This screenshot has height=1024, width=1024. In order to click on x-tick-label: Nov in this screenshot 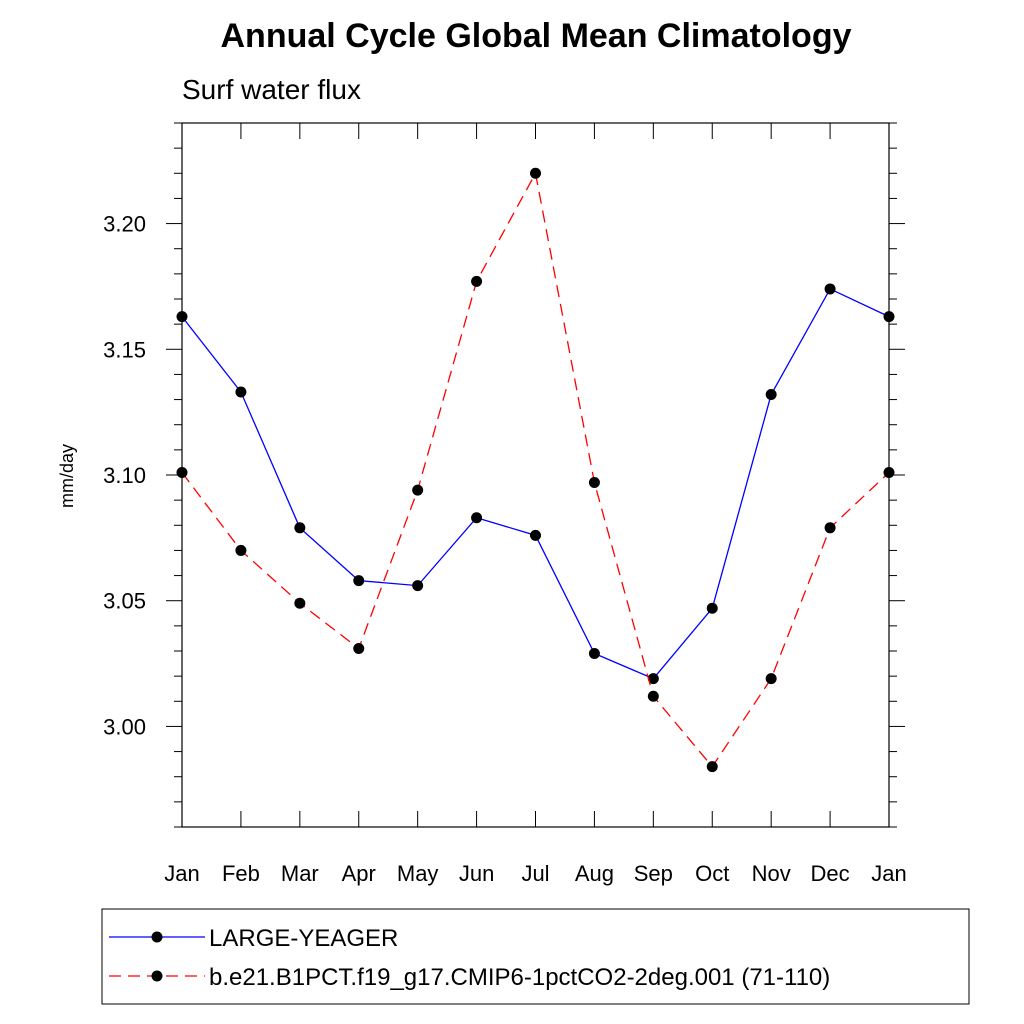, I will do `click(771, 873)`.